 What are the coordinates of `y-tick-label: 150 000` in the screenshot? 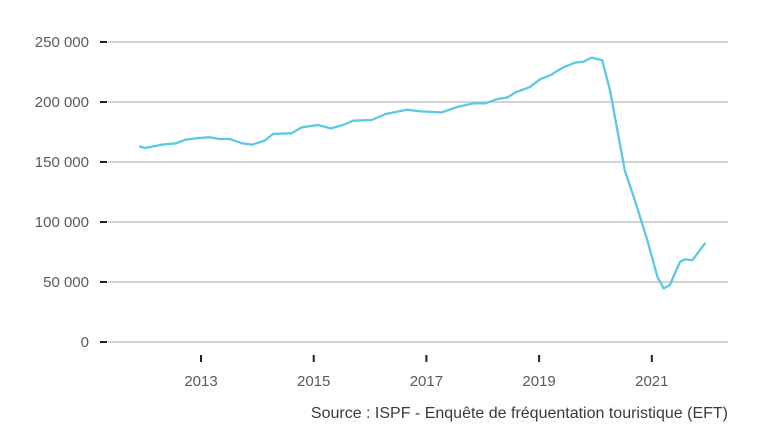 It's located at (62, 162).